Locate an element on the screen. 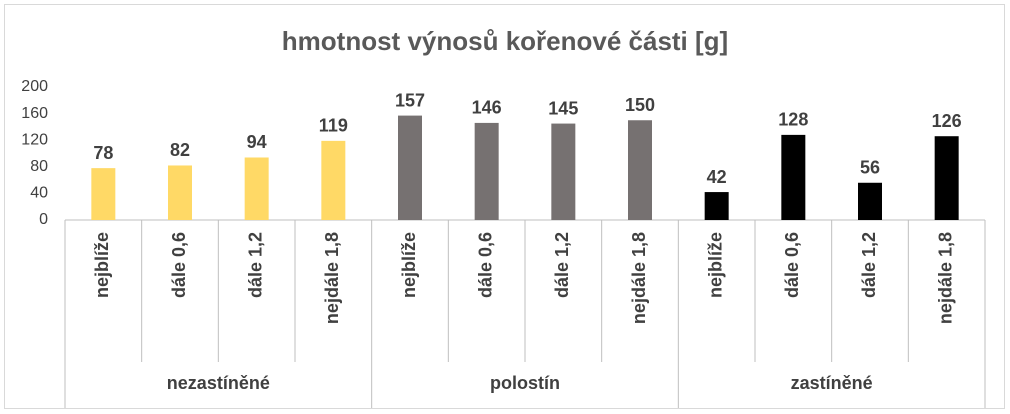 Image resolution: width=1010 pixels, height=414 pixels. y-tick-label: 0 is located at coordinates (43, 219).